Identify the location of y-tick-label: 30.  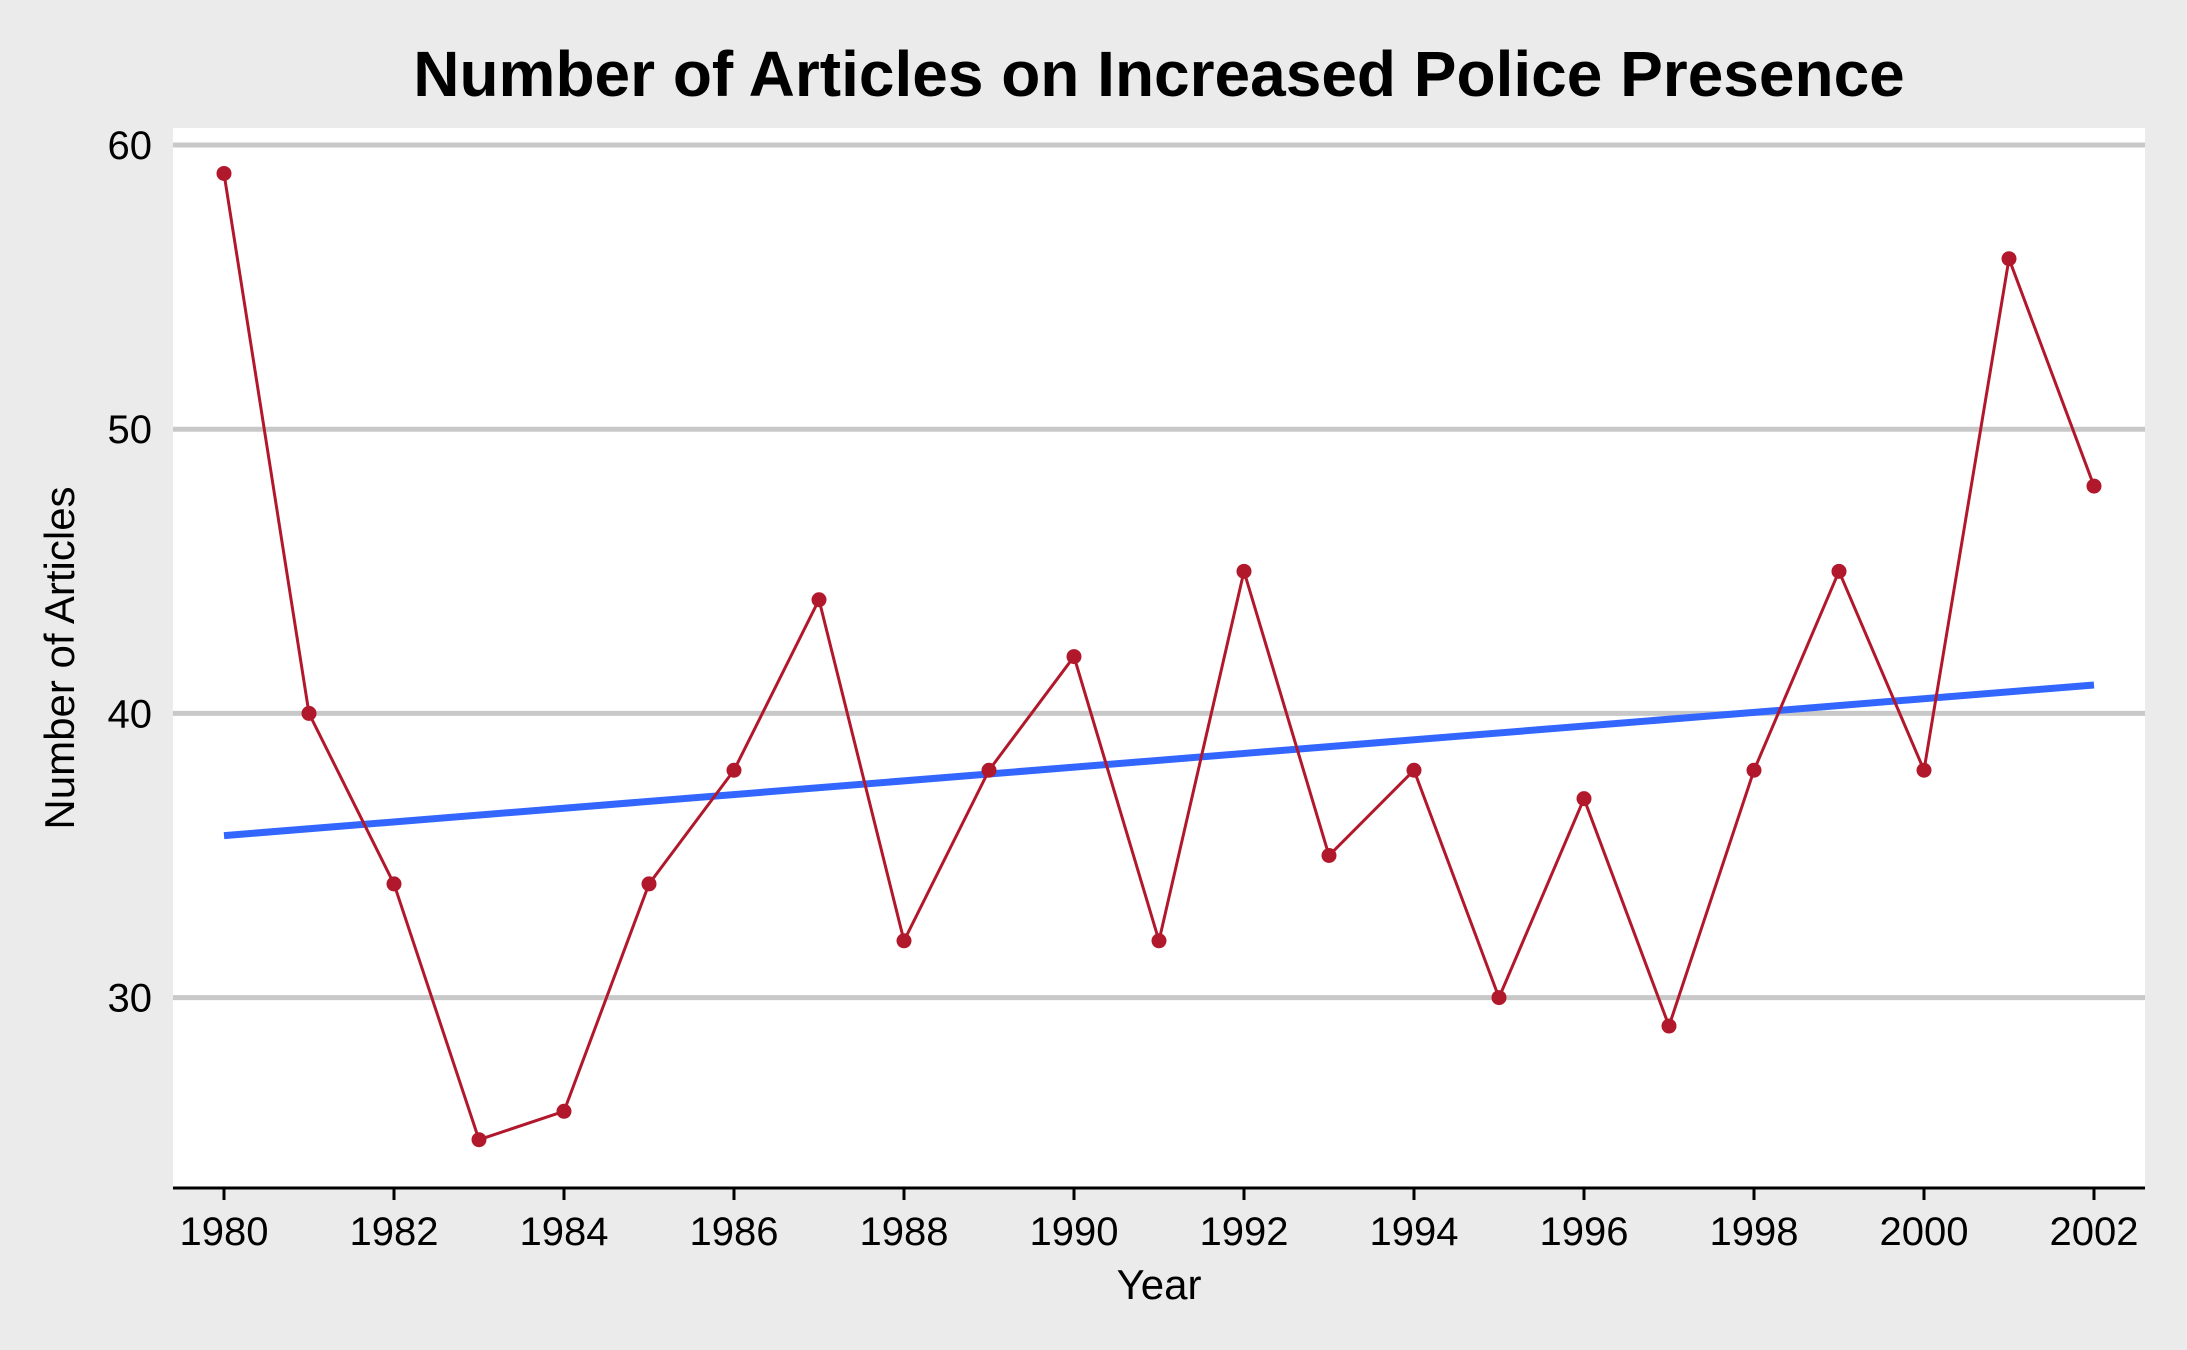
(130, 999).